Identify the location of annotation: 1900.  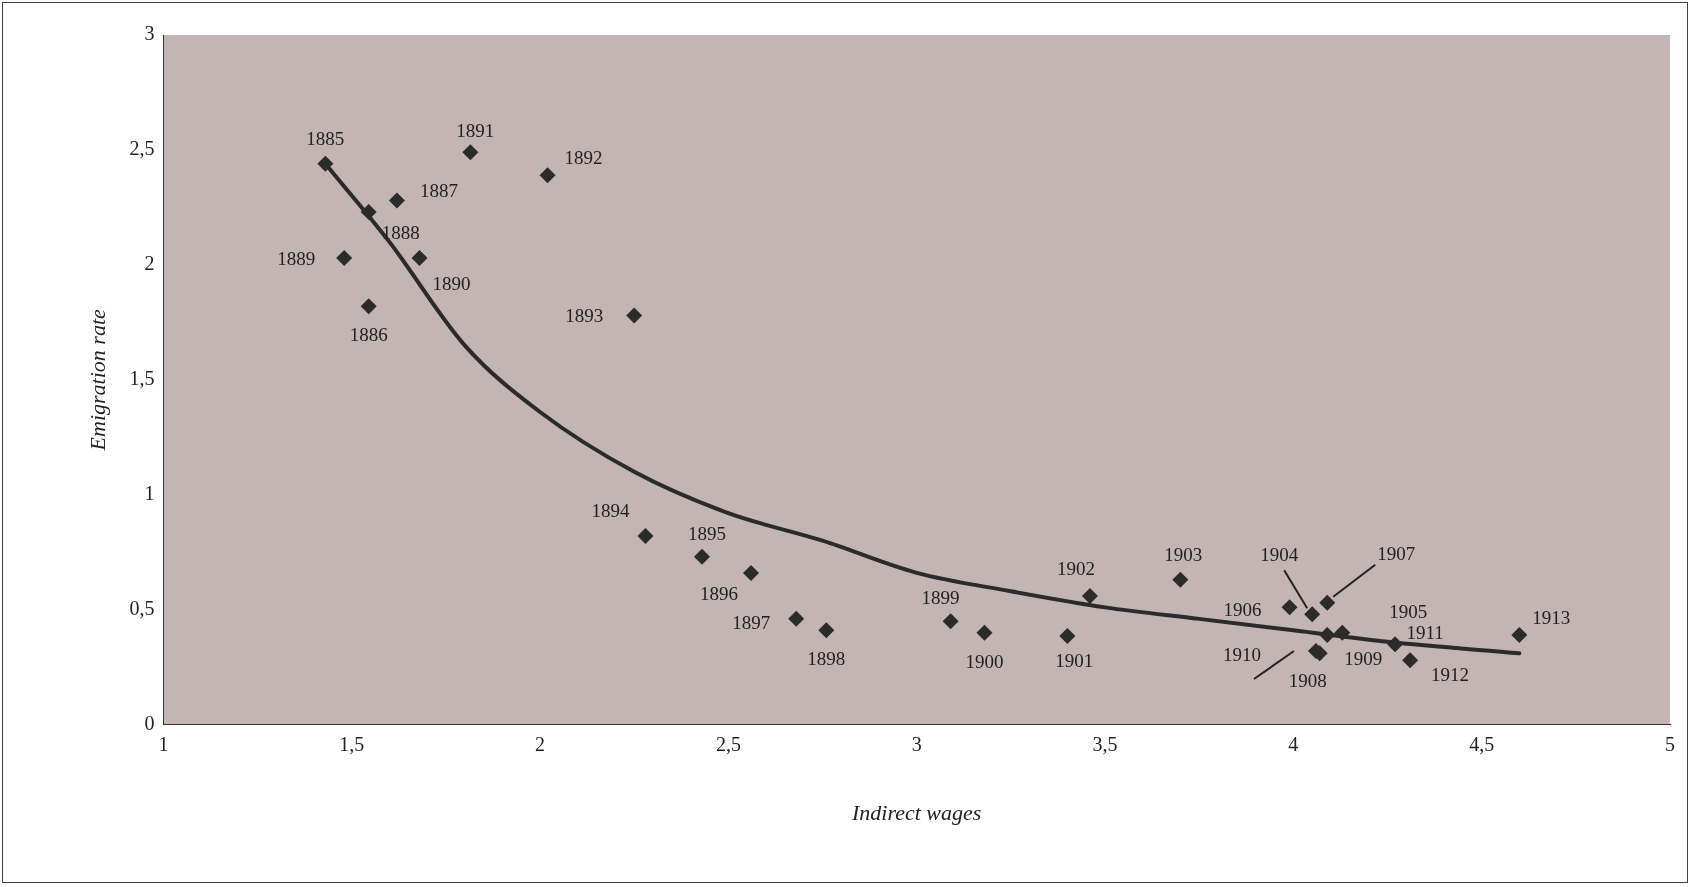
(984, 661).